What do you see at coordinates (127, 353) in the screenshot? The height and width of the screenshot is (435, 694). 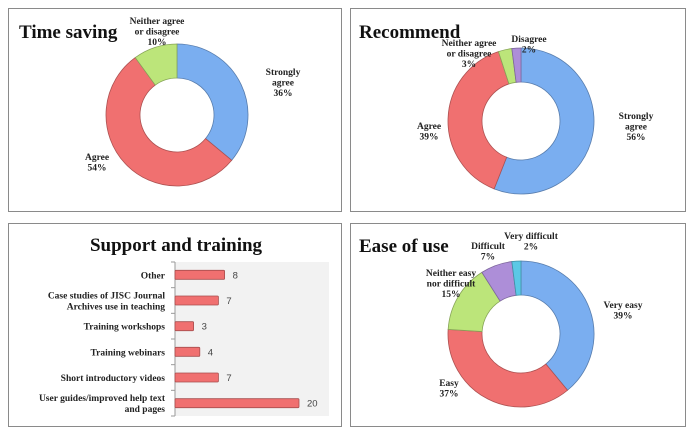 I see `category-label-training-webinars: Training webinars` at bounding box center [127, 353].